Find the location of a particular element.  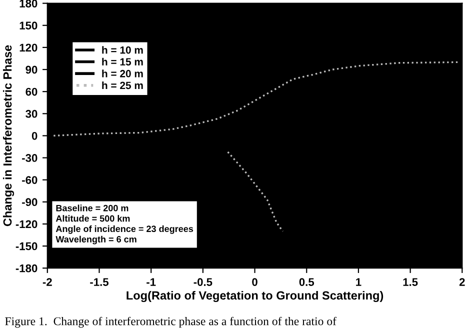

caption: Figure 1. Change of interferometric phase as a function of the ratio of is located at coordinates (170, 322).